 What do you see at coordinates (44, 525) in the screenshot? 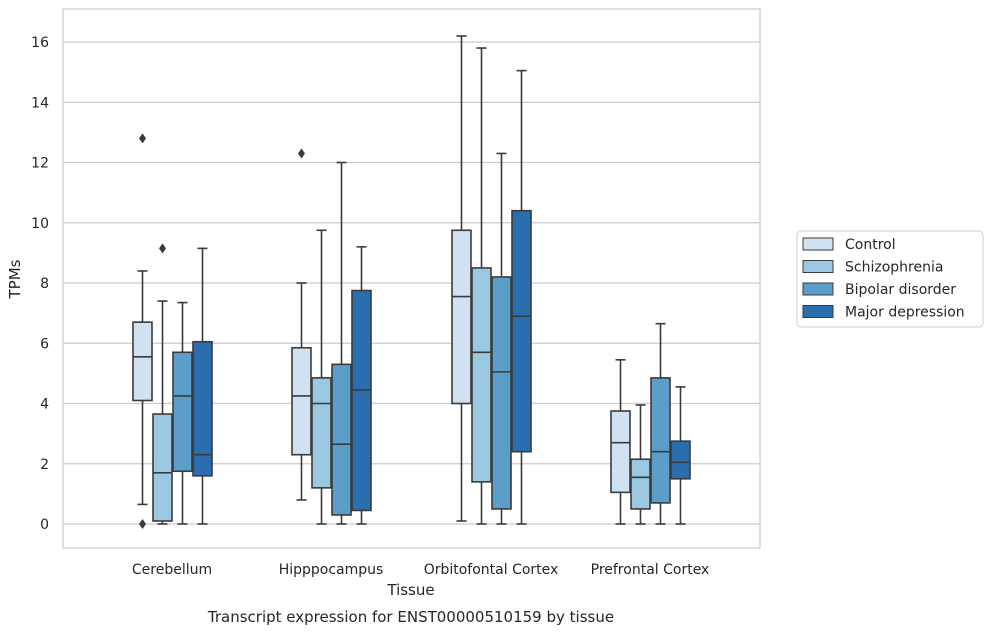
I see `y-tick-label: 0` at bounding box center [44, 525].